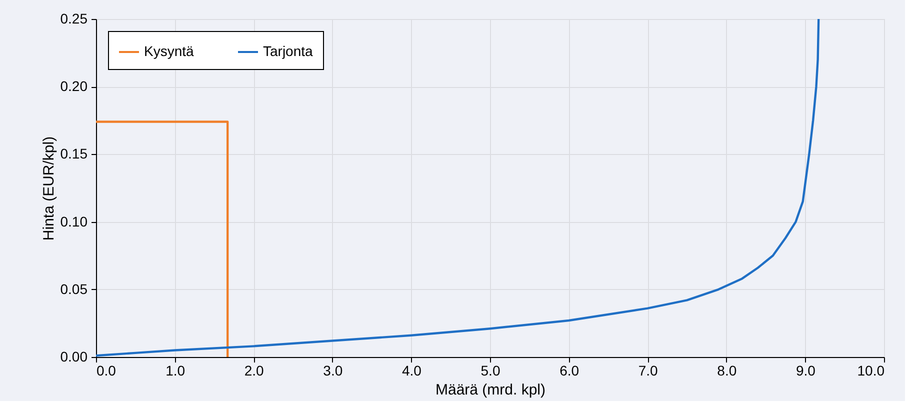 Image resolution: width=920 pixels, height=414 pixels. Describe the element at coordinates (254, 370) in the screenshot. I see `x-tick-label: 2.0` at that location.